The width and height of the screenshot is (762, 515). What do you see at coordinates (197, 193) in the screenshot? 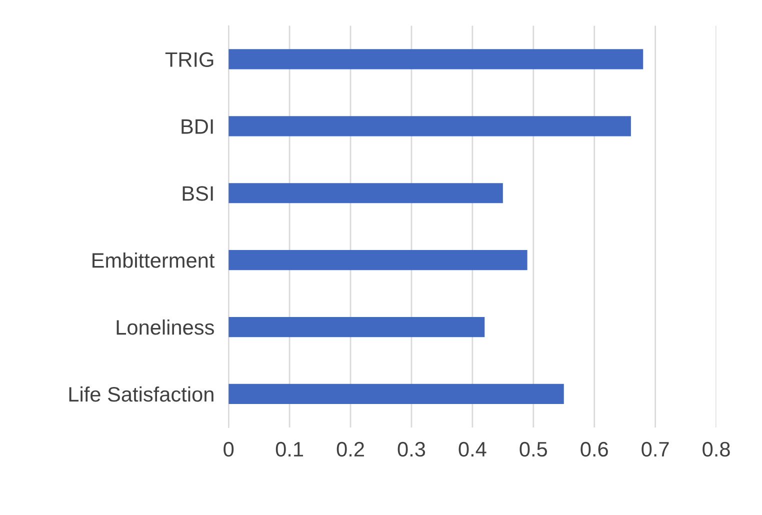
I see `y-tick-label: BSI` at bounding box center [197, 193].